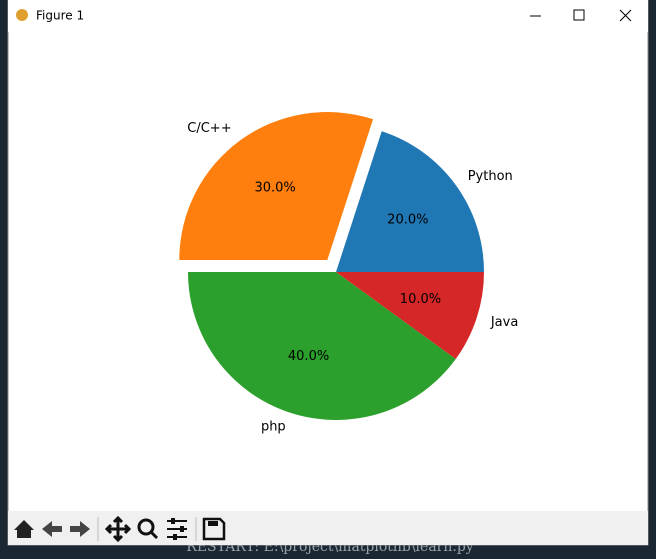 This screenshot has height=559, width=656. Describe the element at coordinates (209, 128) in the screenshot. I see `slice-label: C/C++` at that location.